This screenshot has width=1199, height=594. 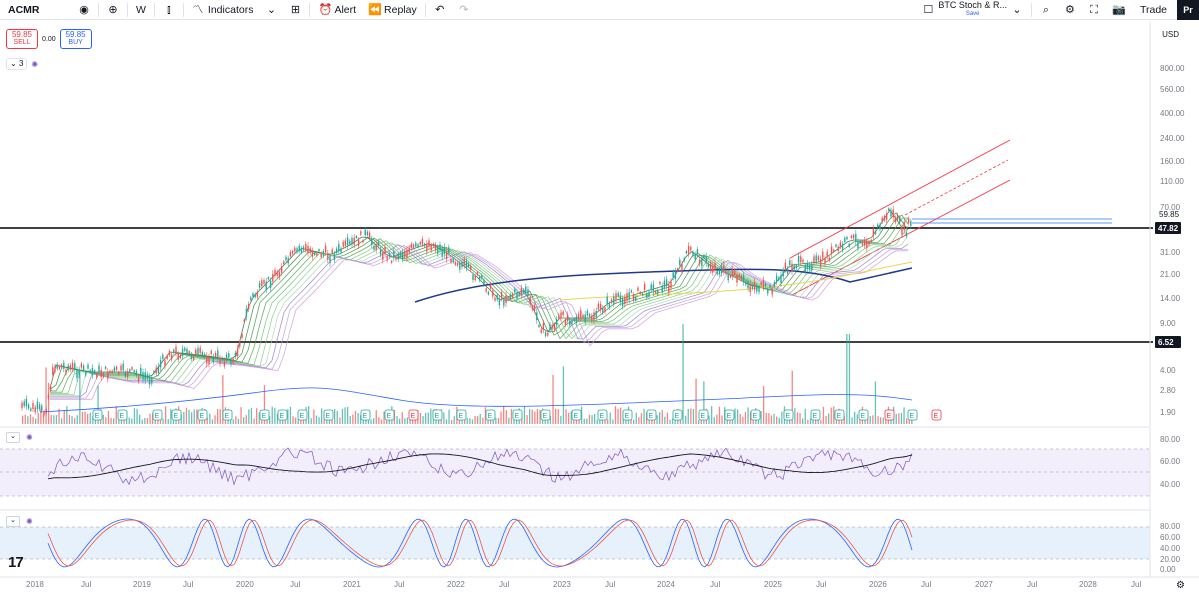 I want to click on layouts-grid-button: ⊞, so click(x=295, y=10).